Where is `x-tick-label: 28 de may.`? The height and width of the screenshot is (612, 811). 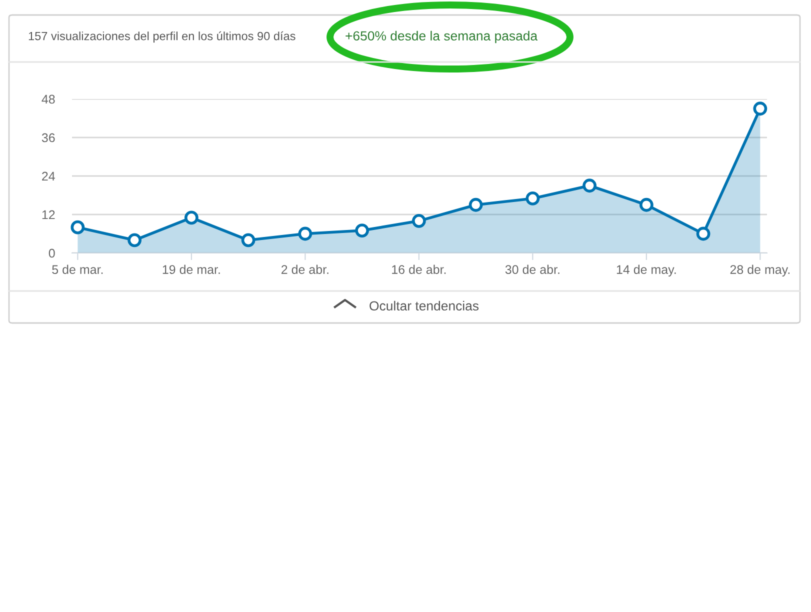 x-tick-label: 28 de may. is located at coordinates (760, 270).